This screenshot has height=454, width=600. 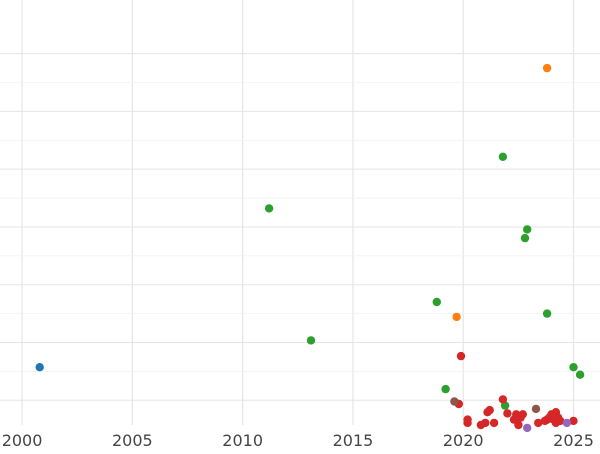 What do you see at coordinates (132, 440) in the screenshot?
I see `x-tick-label-2005: 2005` at bounding box center [132, 440].